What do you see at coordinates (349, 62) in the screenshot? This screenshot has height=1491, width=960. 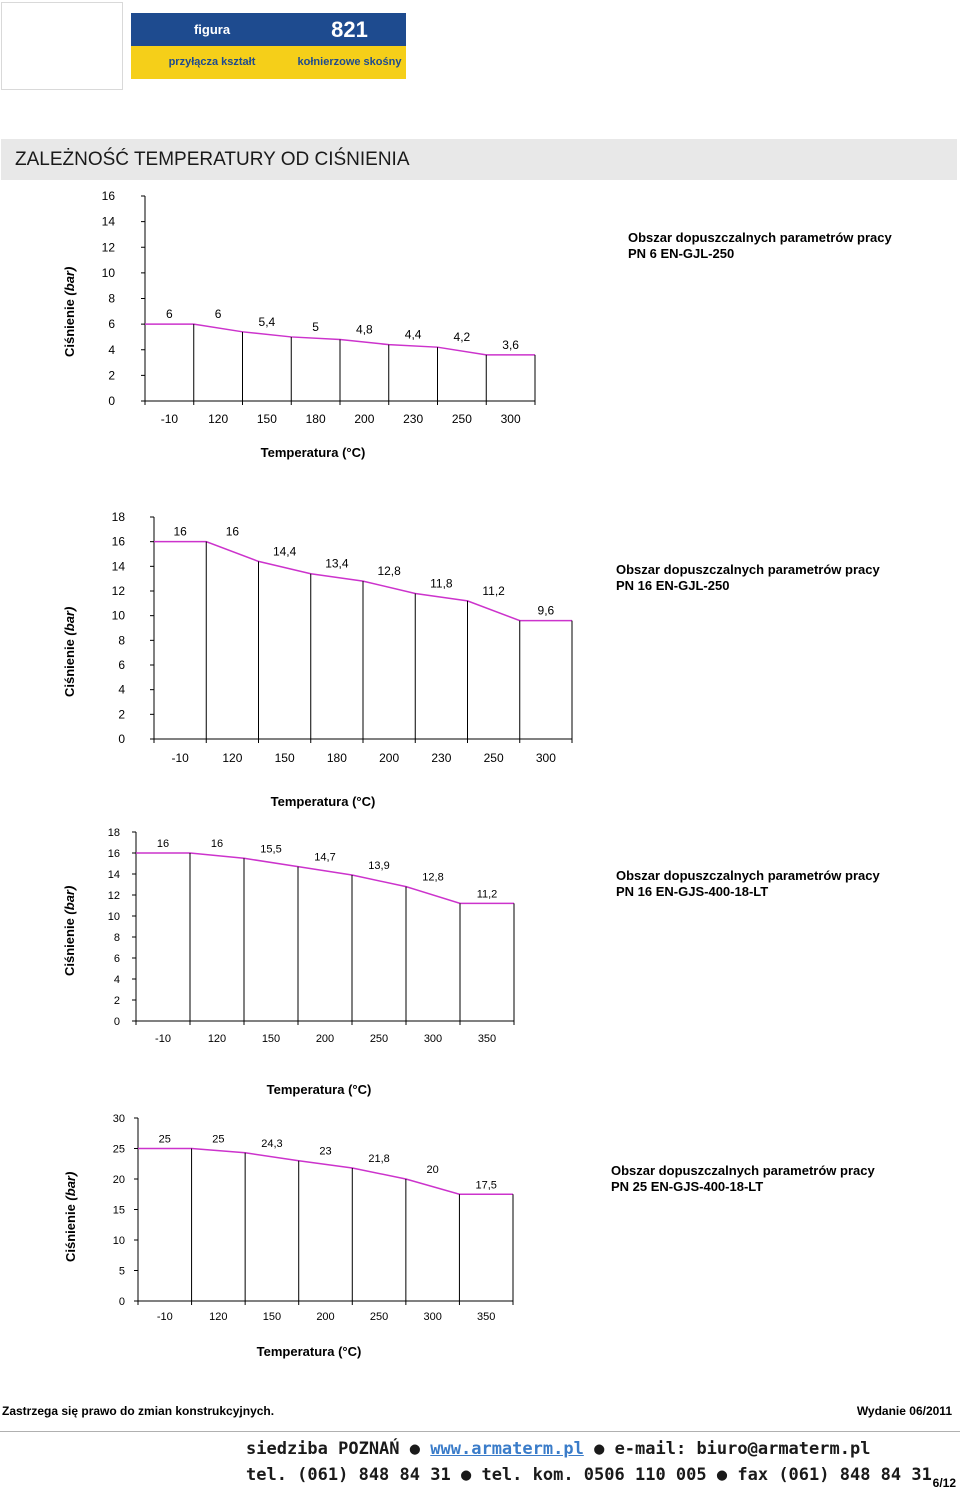 I see `type-label: kołnierzowe skośny` at bounding box center [349, 62].